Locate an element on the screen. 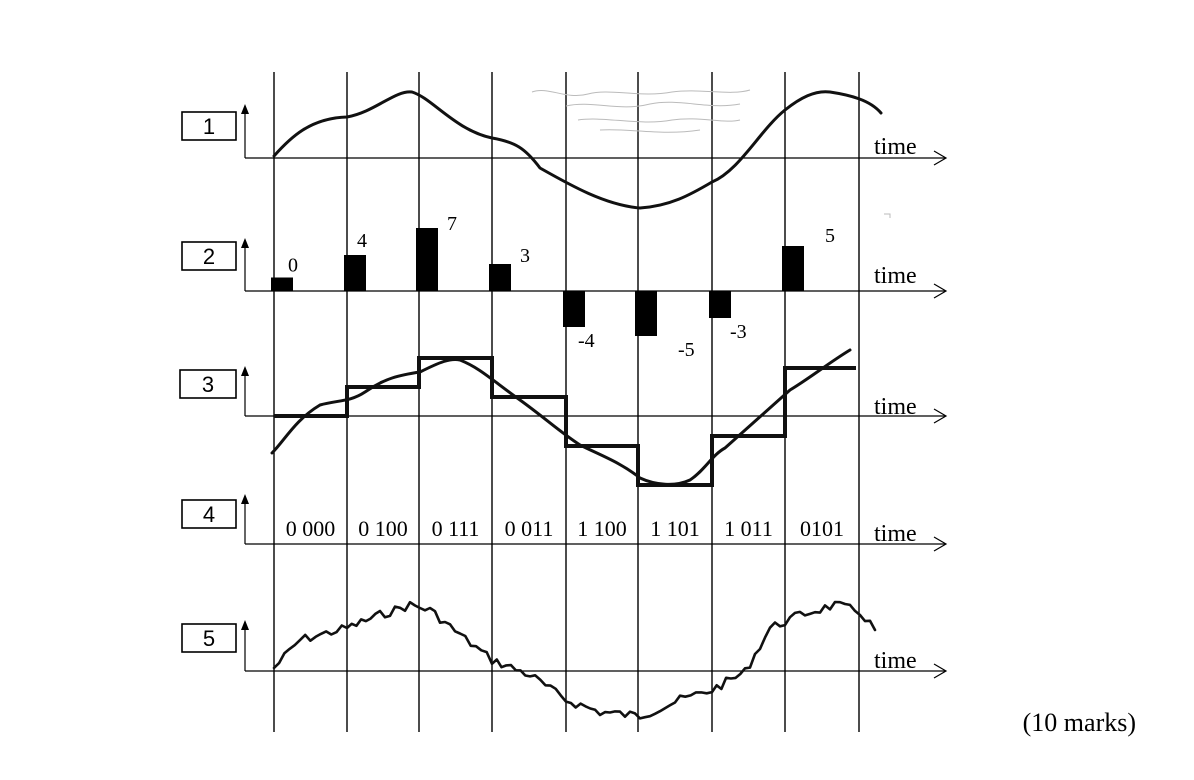 This screenshot has height=780, width=1194. row-3: 3 time is located at coordinates (563, 417).